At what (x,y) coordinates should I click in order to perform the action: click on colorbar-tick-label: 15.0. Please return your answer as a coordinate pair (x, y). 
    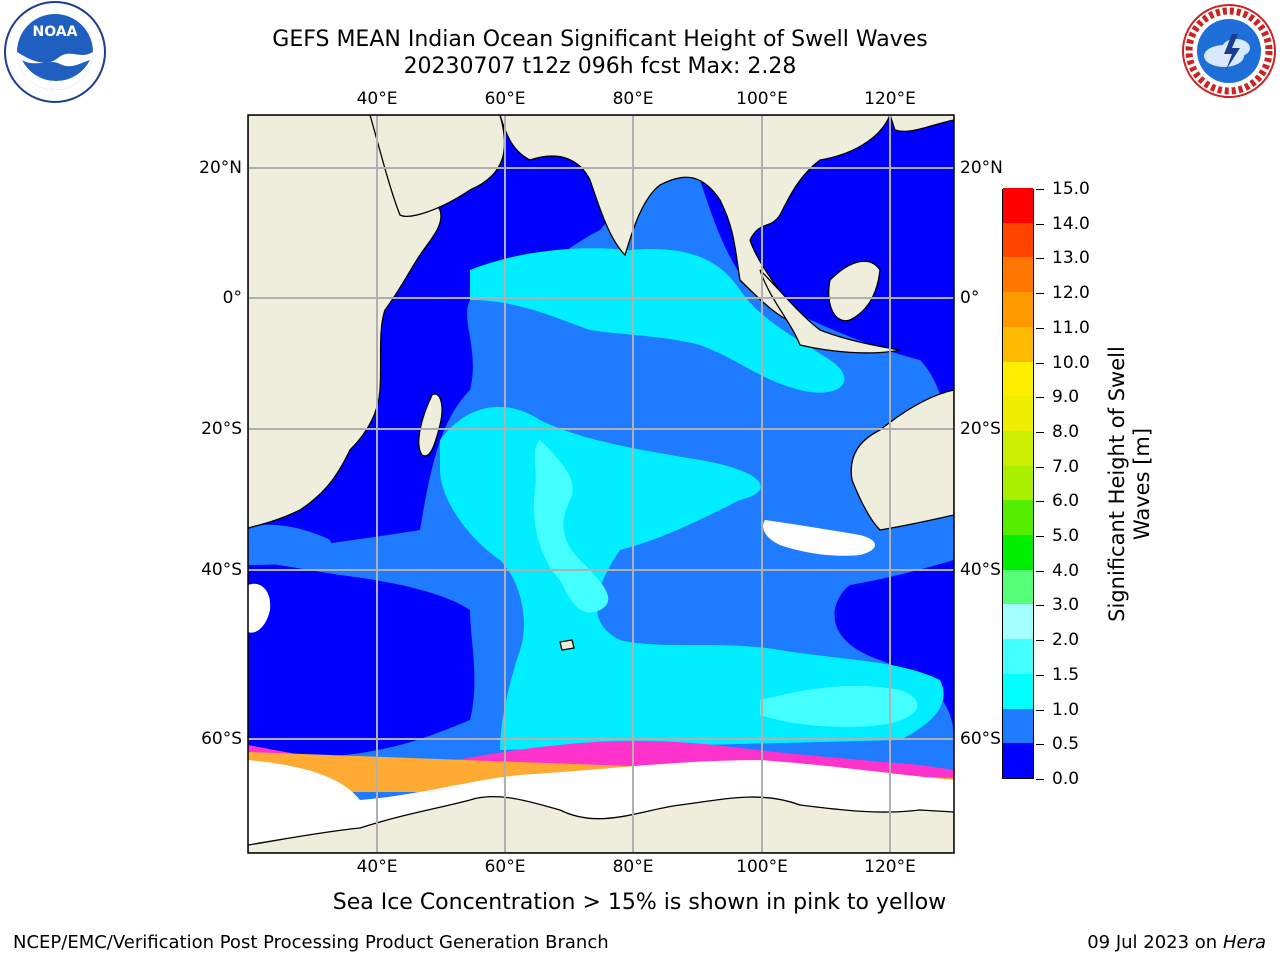
    Looking at the image, I should click on (1071, 189).